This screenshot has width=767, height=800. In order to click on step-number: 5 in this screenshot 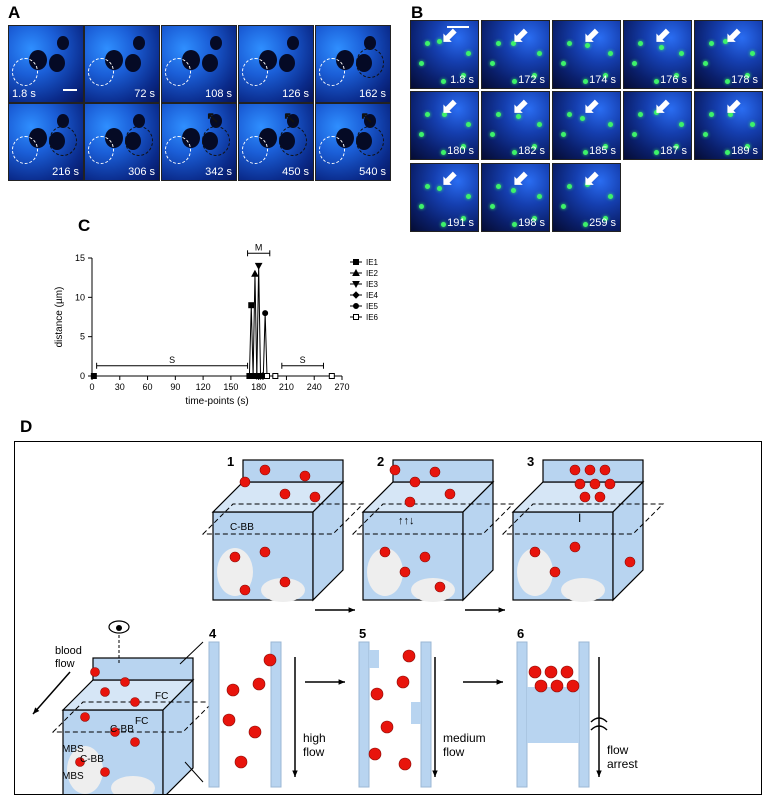, I will do `click(362, 633)`.